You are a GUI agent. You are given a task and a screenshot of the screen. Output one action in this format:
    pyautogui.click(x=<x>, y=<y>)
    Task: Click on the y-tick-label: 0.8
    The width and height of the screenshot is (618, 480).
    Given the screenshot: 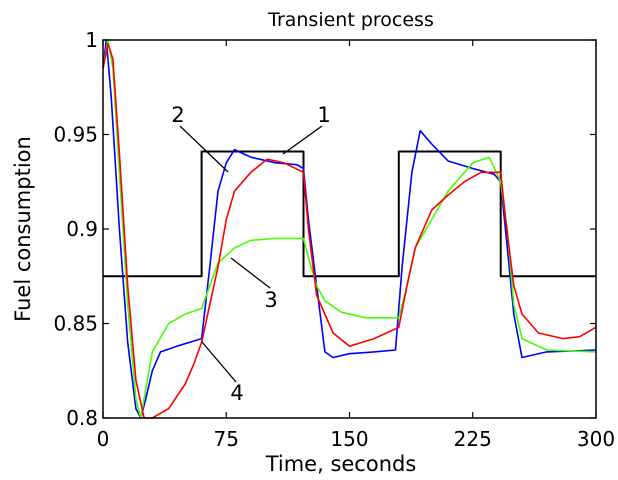 What is the action you would take?
    pyautogui.click(x=82, y=418)
    